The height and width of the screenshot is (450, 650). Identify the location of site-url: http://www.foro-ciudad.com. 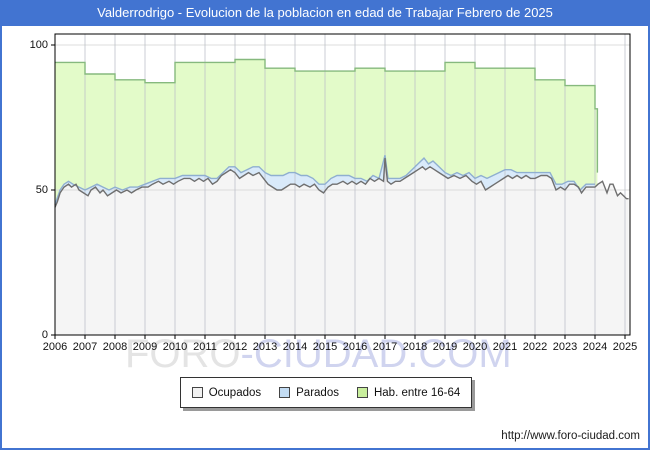
(570, 436).